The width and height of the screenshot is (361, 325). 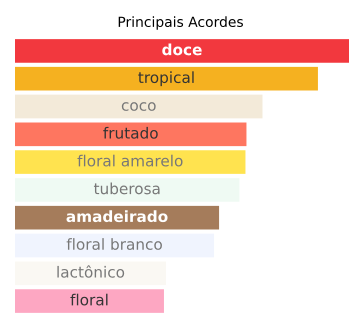 I want to click on y-tick-label: doce, so click(x=182, y=50).